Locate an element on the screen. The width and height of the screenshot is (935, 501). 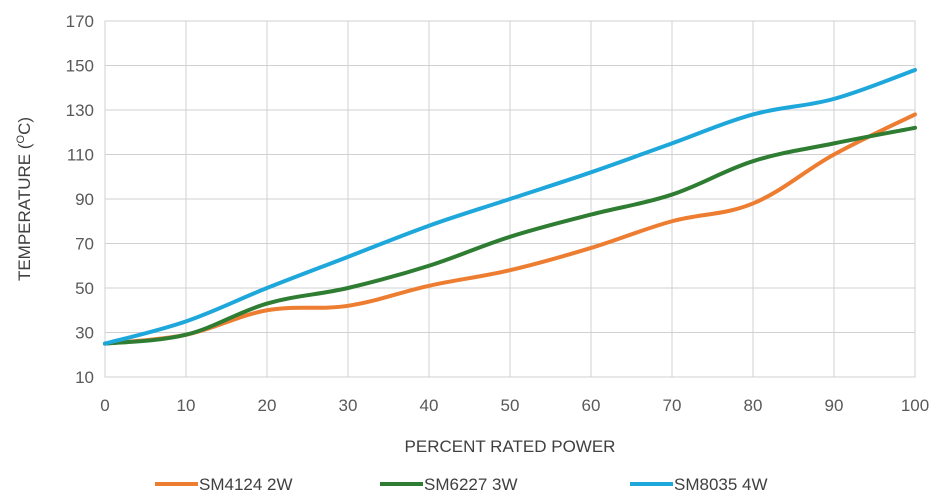
y-axis-title: TEMPERATURE (OC) is located at coordinates (24, 199).